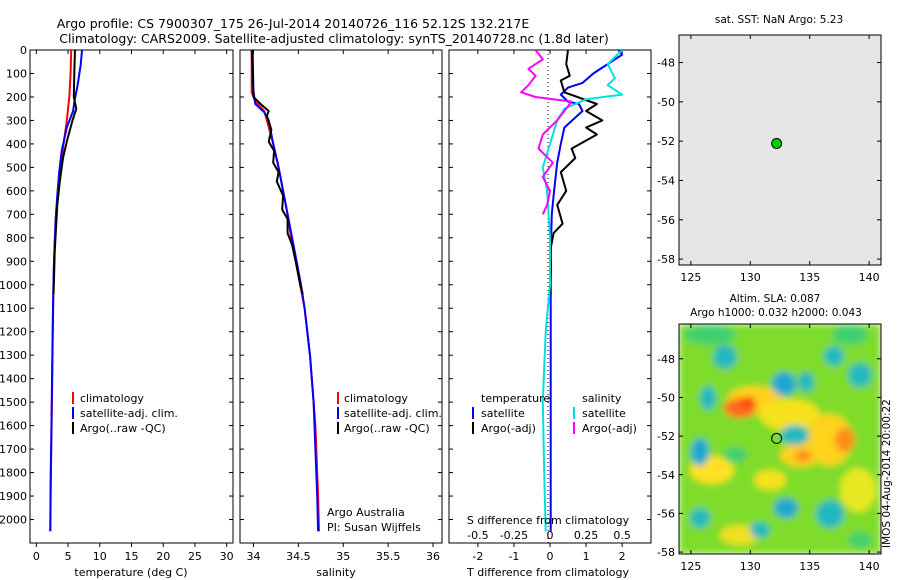 The width and height of the screenshot is (900, 580). What do you see at coordinates (343, 556) in the screenshot?
I see `x-tick-label: 35` at bounding box center [343, 556].